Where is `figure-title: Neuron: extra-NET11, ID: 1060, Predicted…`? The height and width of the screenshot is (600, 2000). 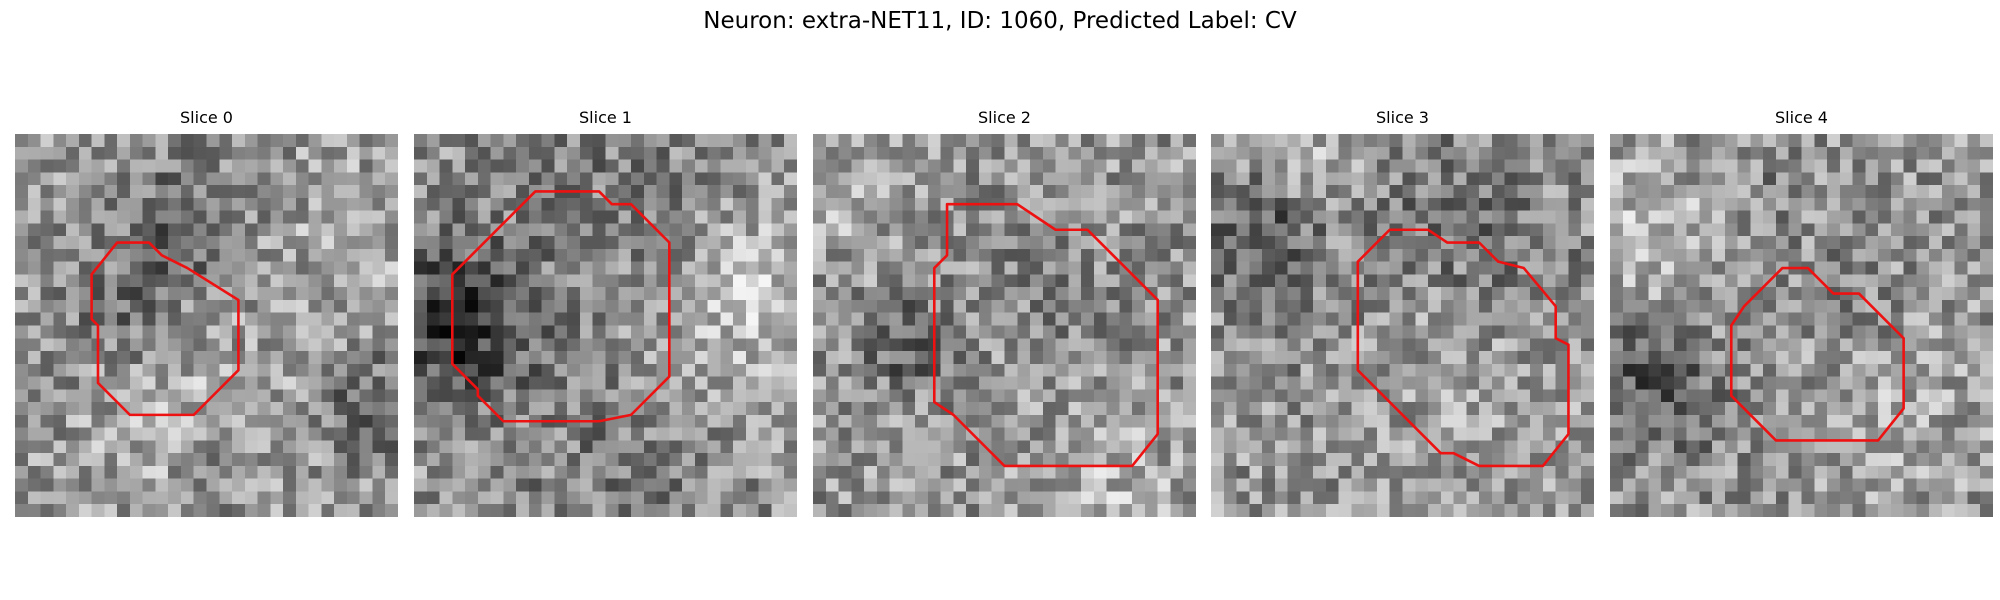 figure-title: Neuron: extra-NET11, ID: 1060, Predicted… is located at coordinates (1000, 21).